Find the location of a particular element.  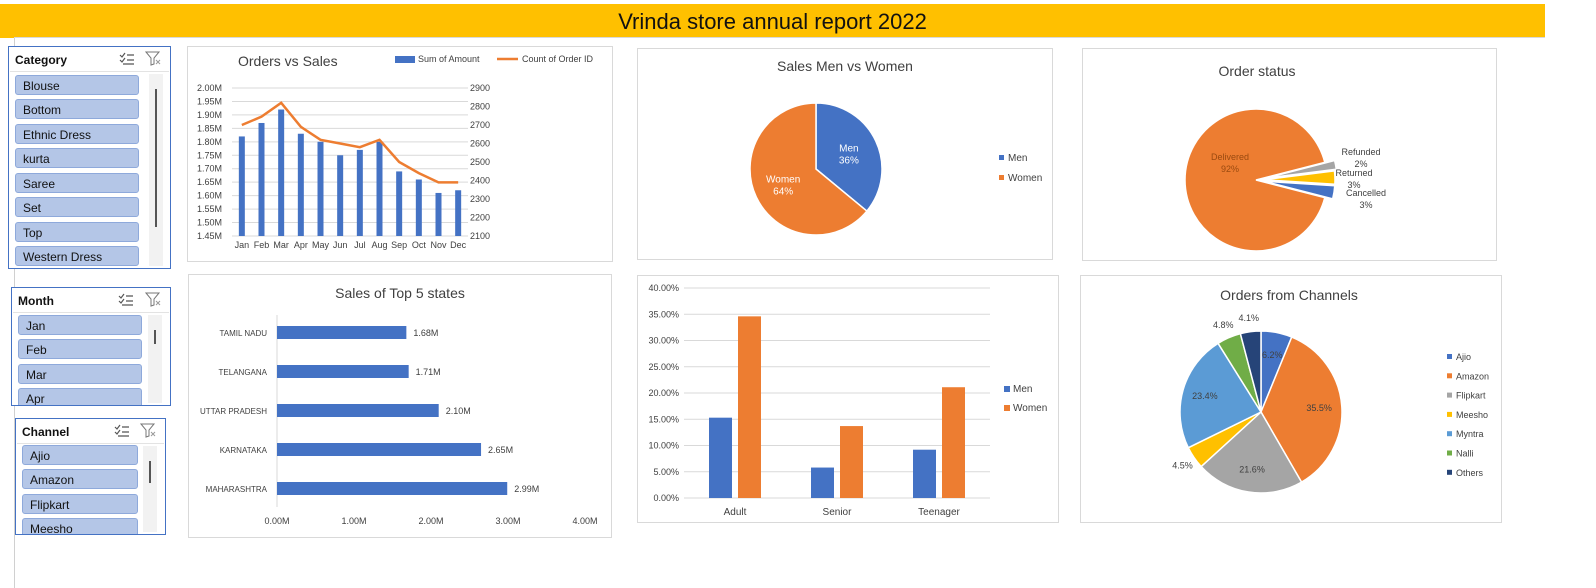

x-tick-label: Oct is located at coordinates (419, 245).